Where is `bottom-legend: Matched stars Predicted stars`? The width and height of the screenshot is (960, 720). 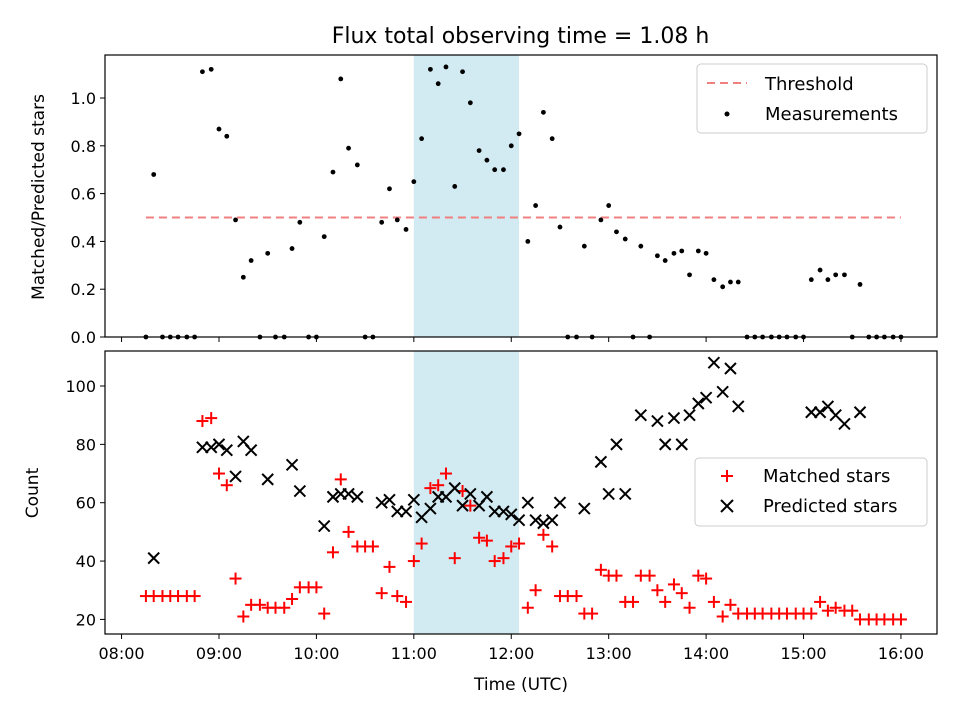
bottom-legend: Matched stars Predicted stars is located at coordinates (811, 492).